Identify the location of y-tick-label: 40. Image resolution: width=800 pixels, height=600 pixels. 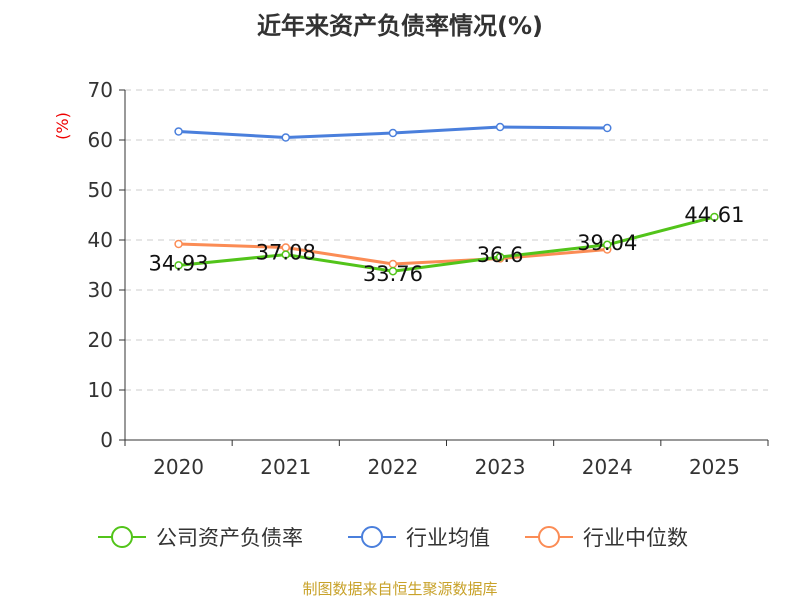
(100, 240).